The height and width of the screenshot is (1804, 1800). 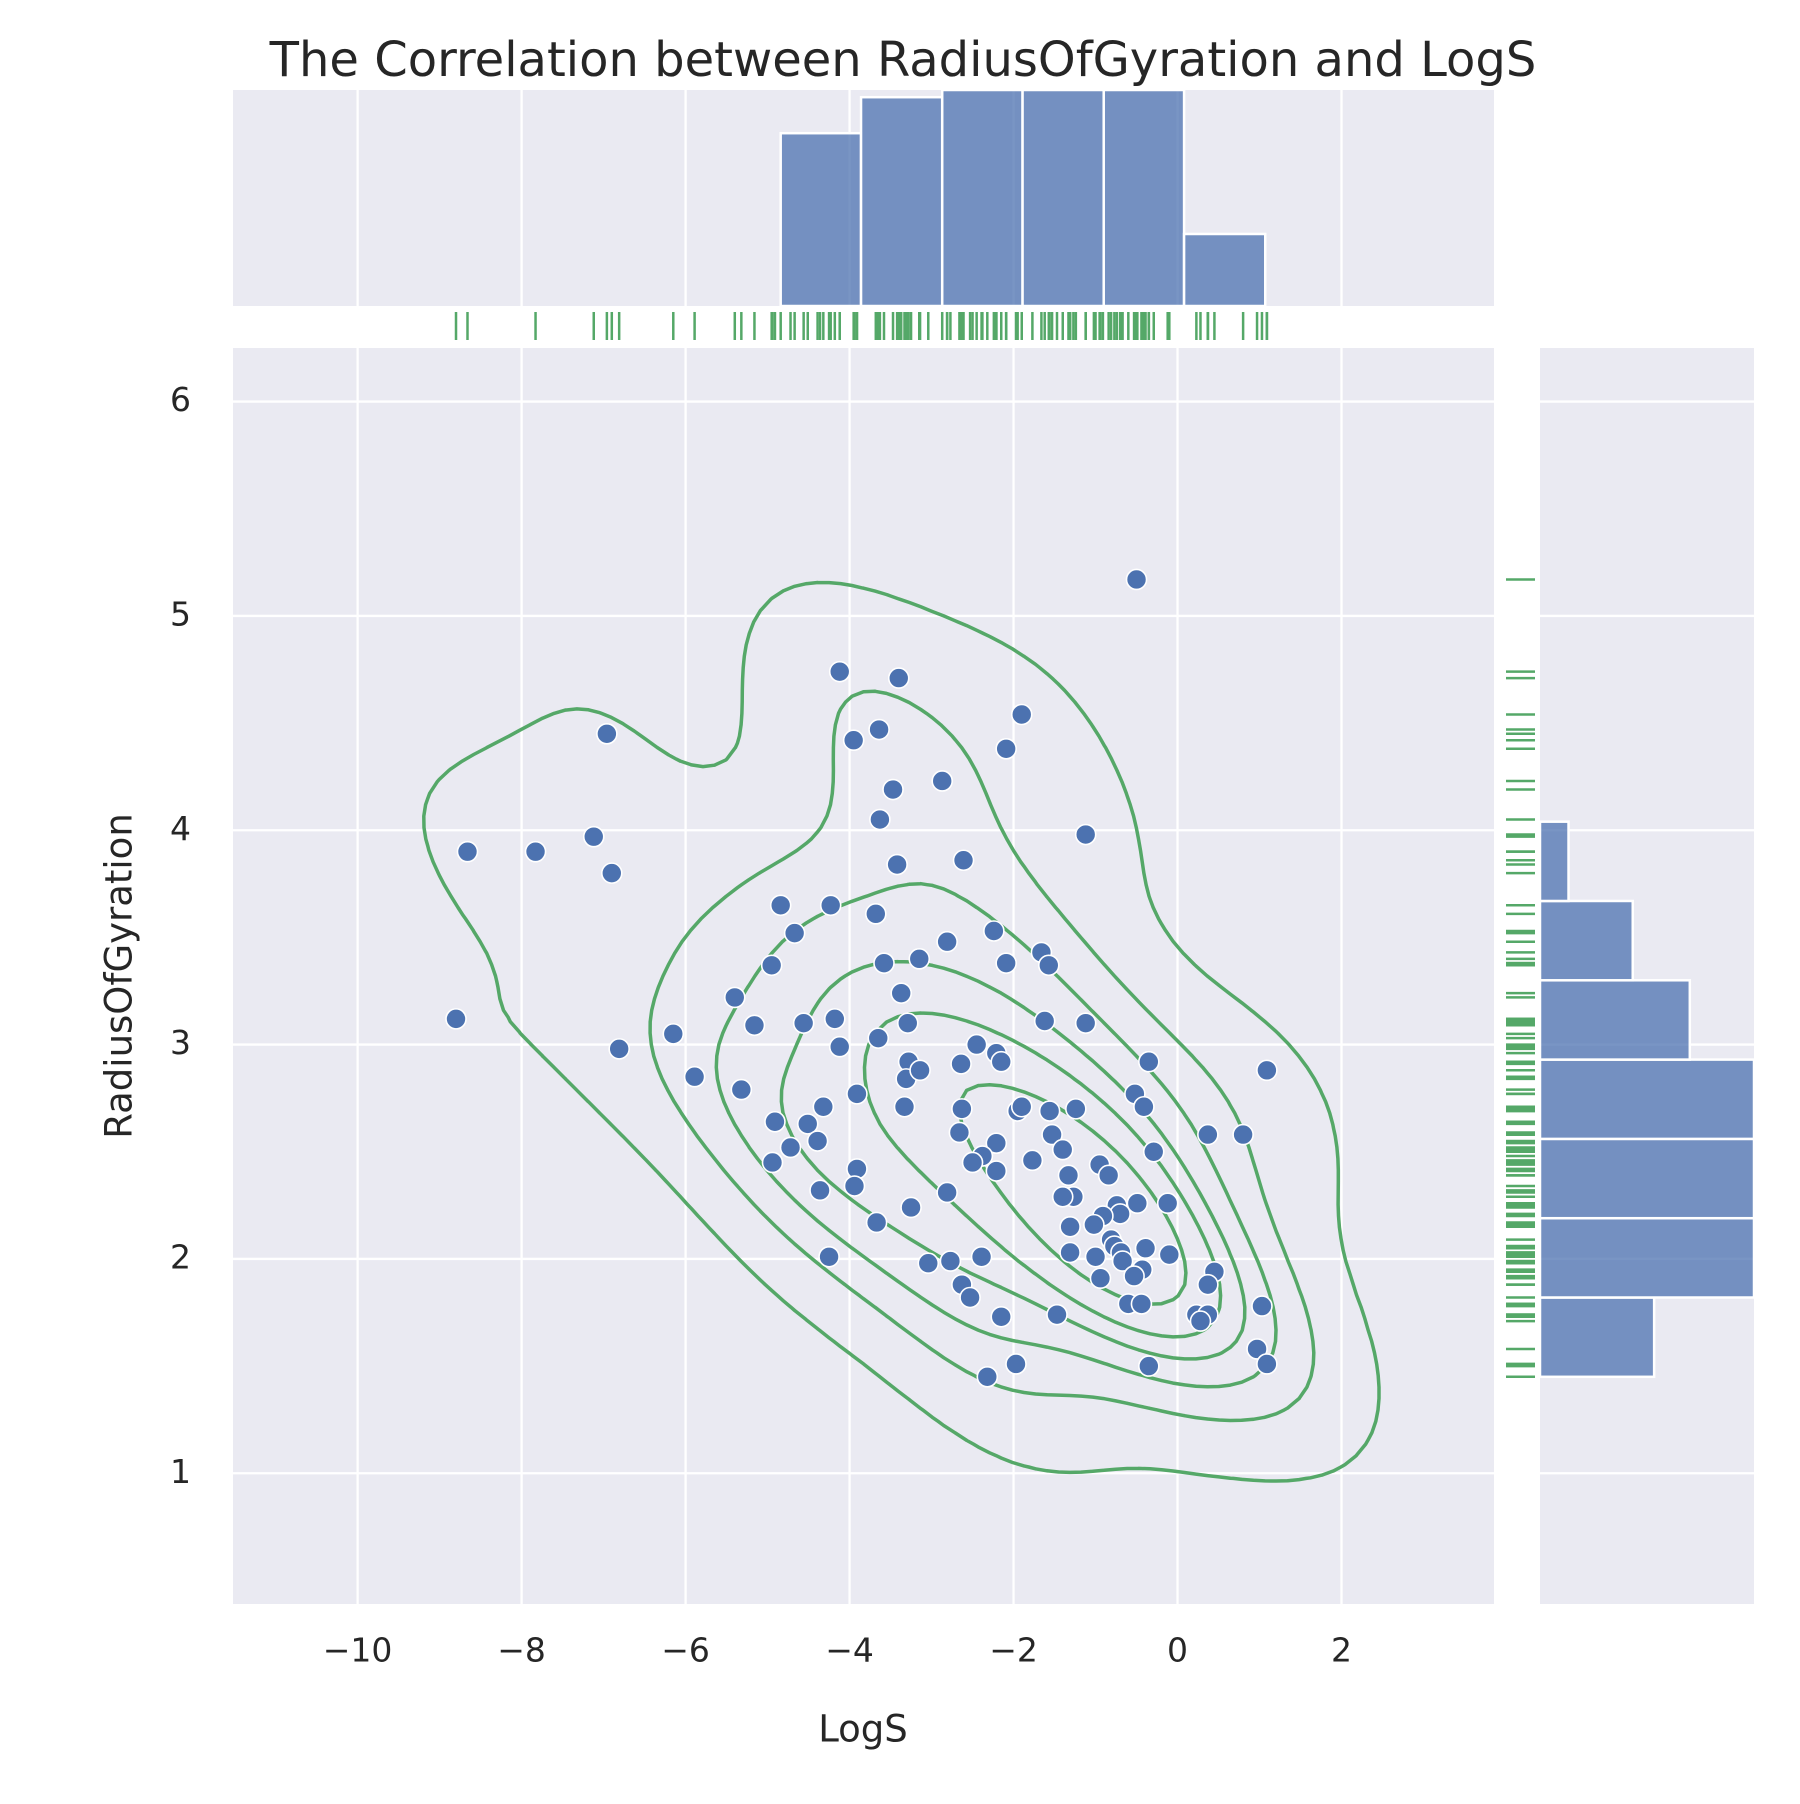 What do you see at coordinates (180, 1471) in the screenshot?
I see `y-tick-label: 1` at bounding box center [180, 1471].